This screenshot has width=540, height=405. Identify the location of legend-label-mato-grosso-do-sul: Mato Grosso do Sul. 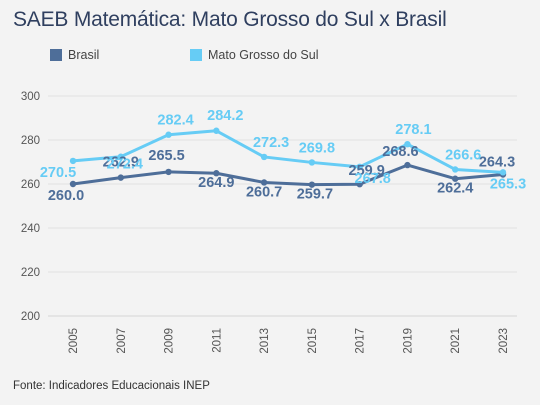
(263, 55).